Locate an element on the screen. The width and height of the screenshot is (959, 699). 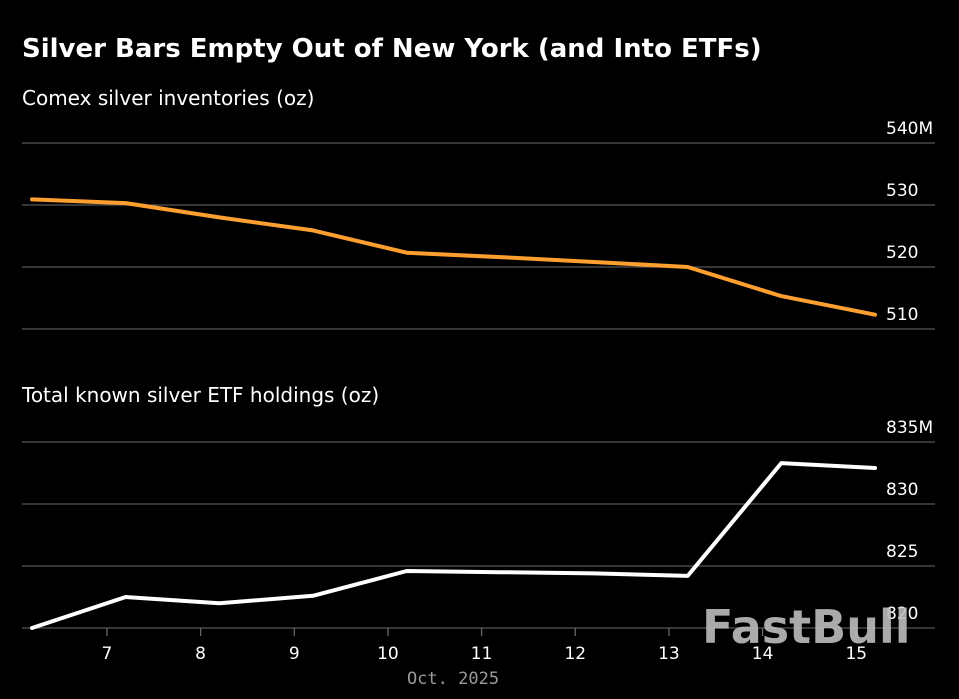
panel-2-y-tick-label: 825 is located at coordinates (902, 552).